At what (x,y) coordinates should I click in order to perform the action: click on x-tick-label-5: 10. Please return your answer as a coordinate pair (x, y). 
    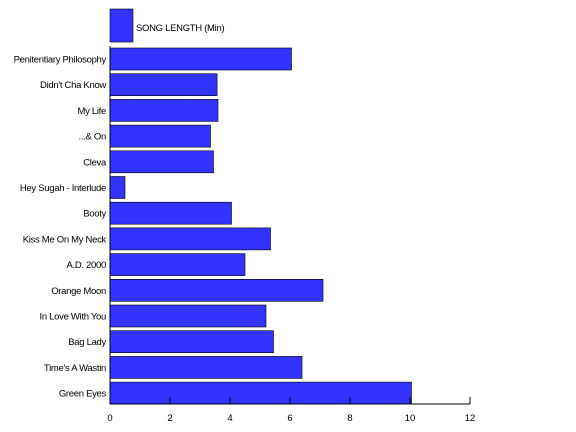
    Looking at the image, I should click on (410, 418).